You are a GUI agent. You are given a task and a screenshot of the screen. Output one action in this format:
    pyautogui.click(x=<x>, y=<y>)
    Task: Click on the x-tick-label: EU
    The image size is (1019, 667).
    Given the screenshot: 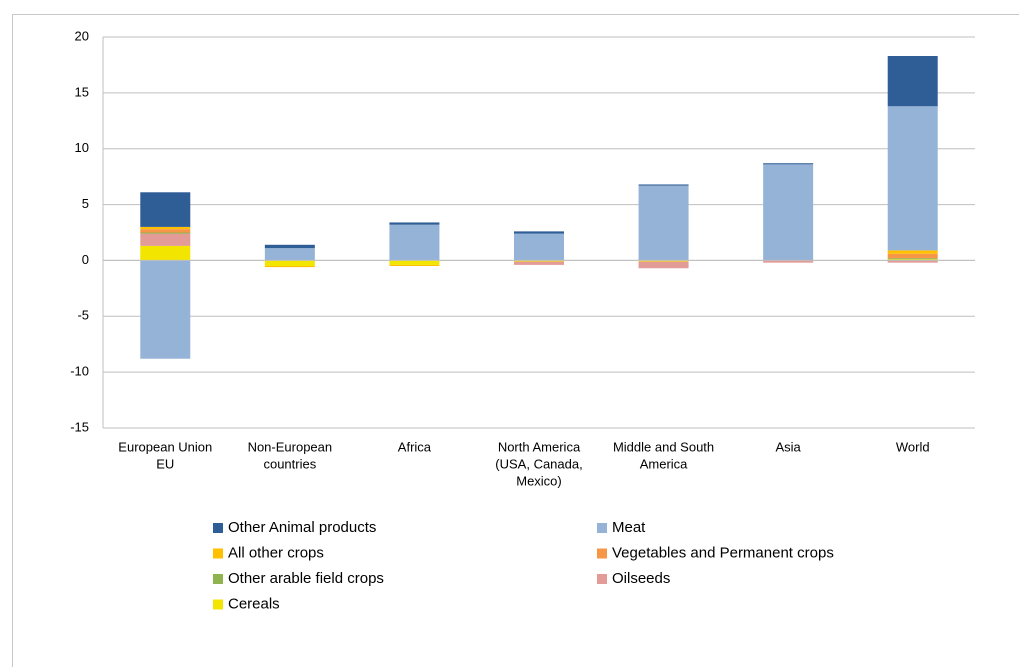 What is the action you would take?
    pyautogui.click(x=165, y=463)
    